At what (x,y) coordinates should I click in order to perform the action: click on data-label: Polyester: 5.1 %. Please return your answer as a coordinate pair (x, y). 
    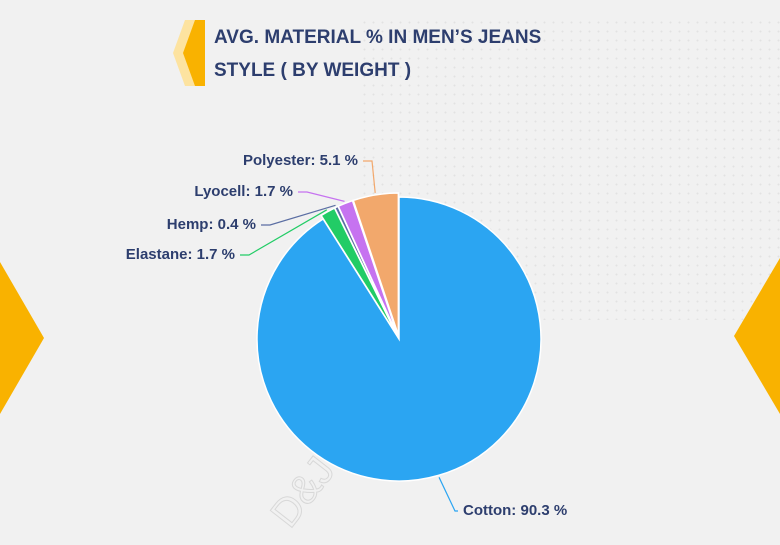
    Looking at the image, I should click on (300, 160).